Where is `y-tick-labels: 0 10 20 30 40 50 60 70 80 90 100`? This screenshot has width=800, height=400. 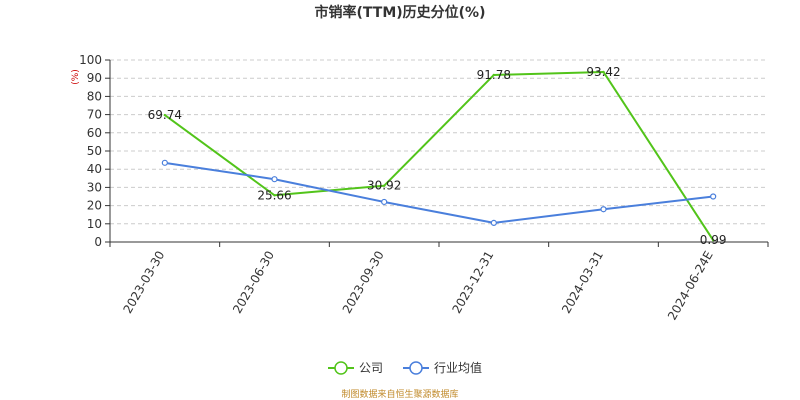 y-tick-labels: 0 10 20 30 40 50 60 70 80 90 100 is located at coordinates (90, 151).